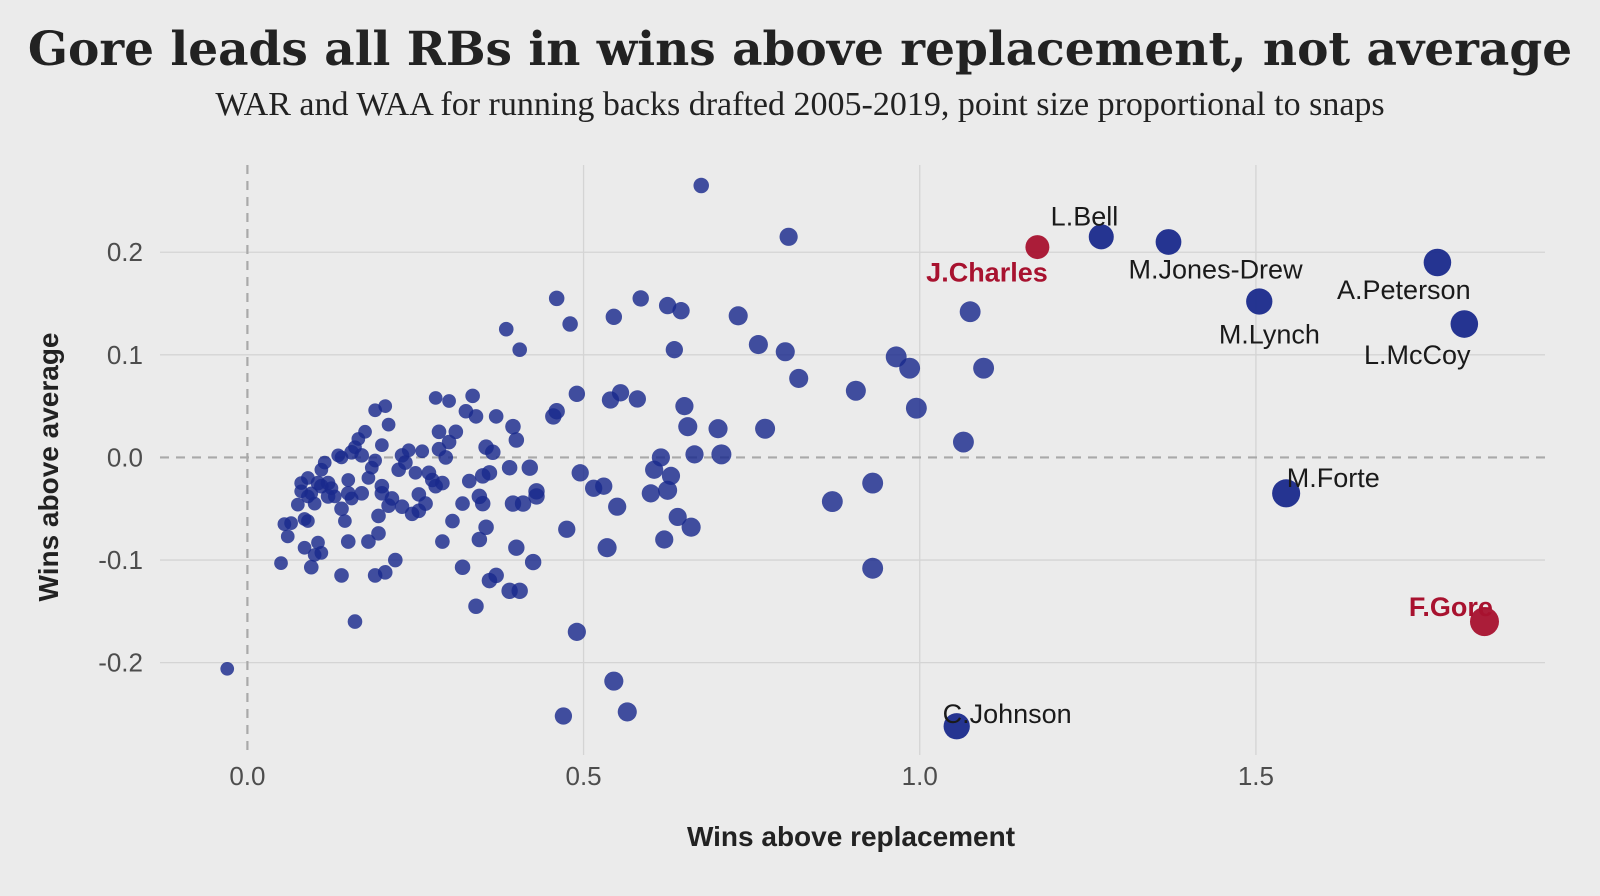 The height and width of the screenshot is (896, 1600). What do you see at coordinates (987, 273) in the screenshot?
I see `point-label: J.Charles` at bounding box center [987, 273].